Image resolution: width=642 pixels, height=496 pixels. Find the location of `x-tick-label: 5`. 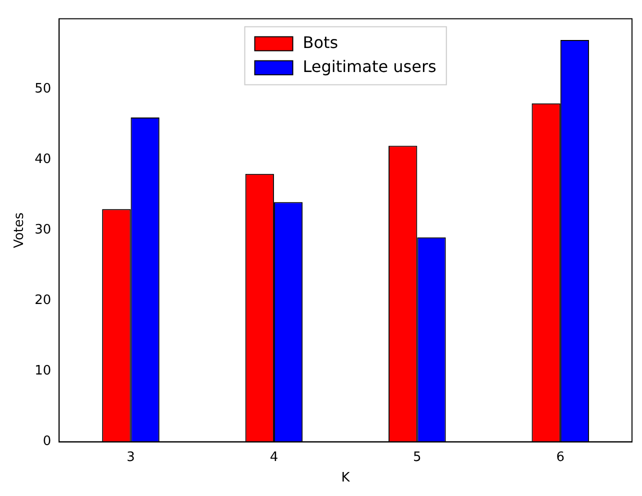

x-tick-label: 5 is located at coordinates (417, 457).